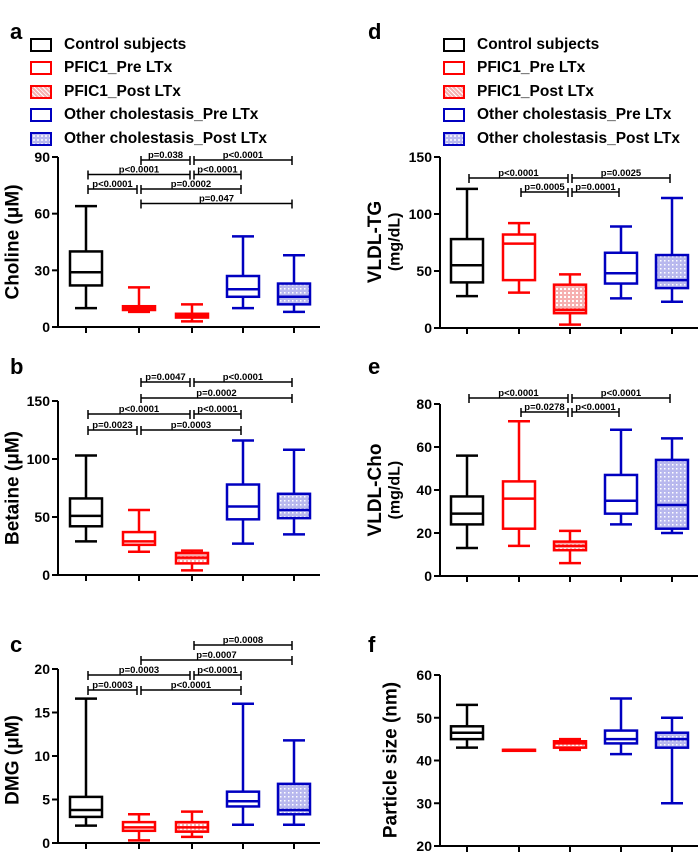 Image resolution: width=700 pixels, height=855 pixels. What do you see at coordinates (42, 157) in the screenshot?
I see `y-tick-label: 90` at bounding box center [42, 157].